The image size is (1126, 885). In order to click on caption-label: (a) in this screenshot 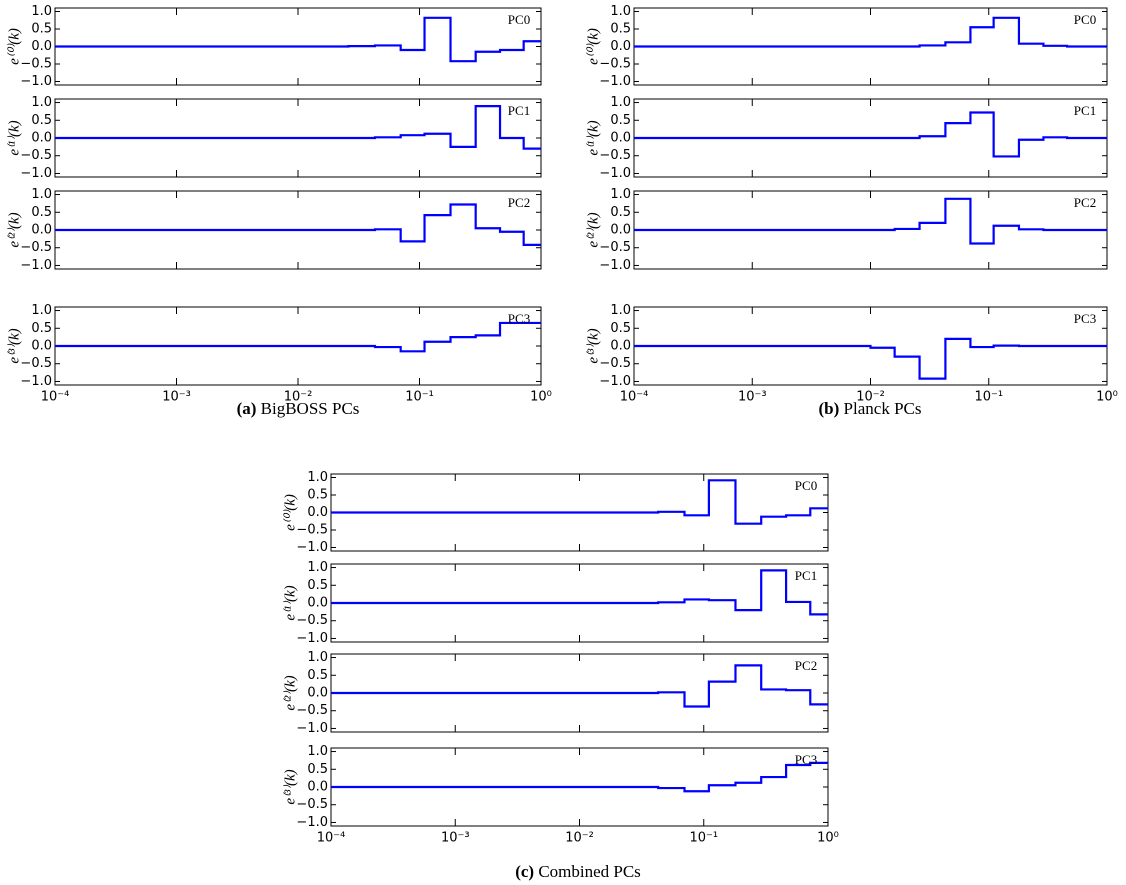, I will do `click(247, 408)`.